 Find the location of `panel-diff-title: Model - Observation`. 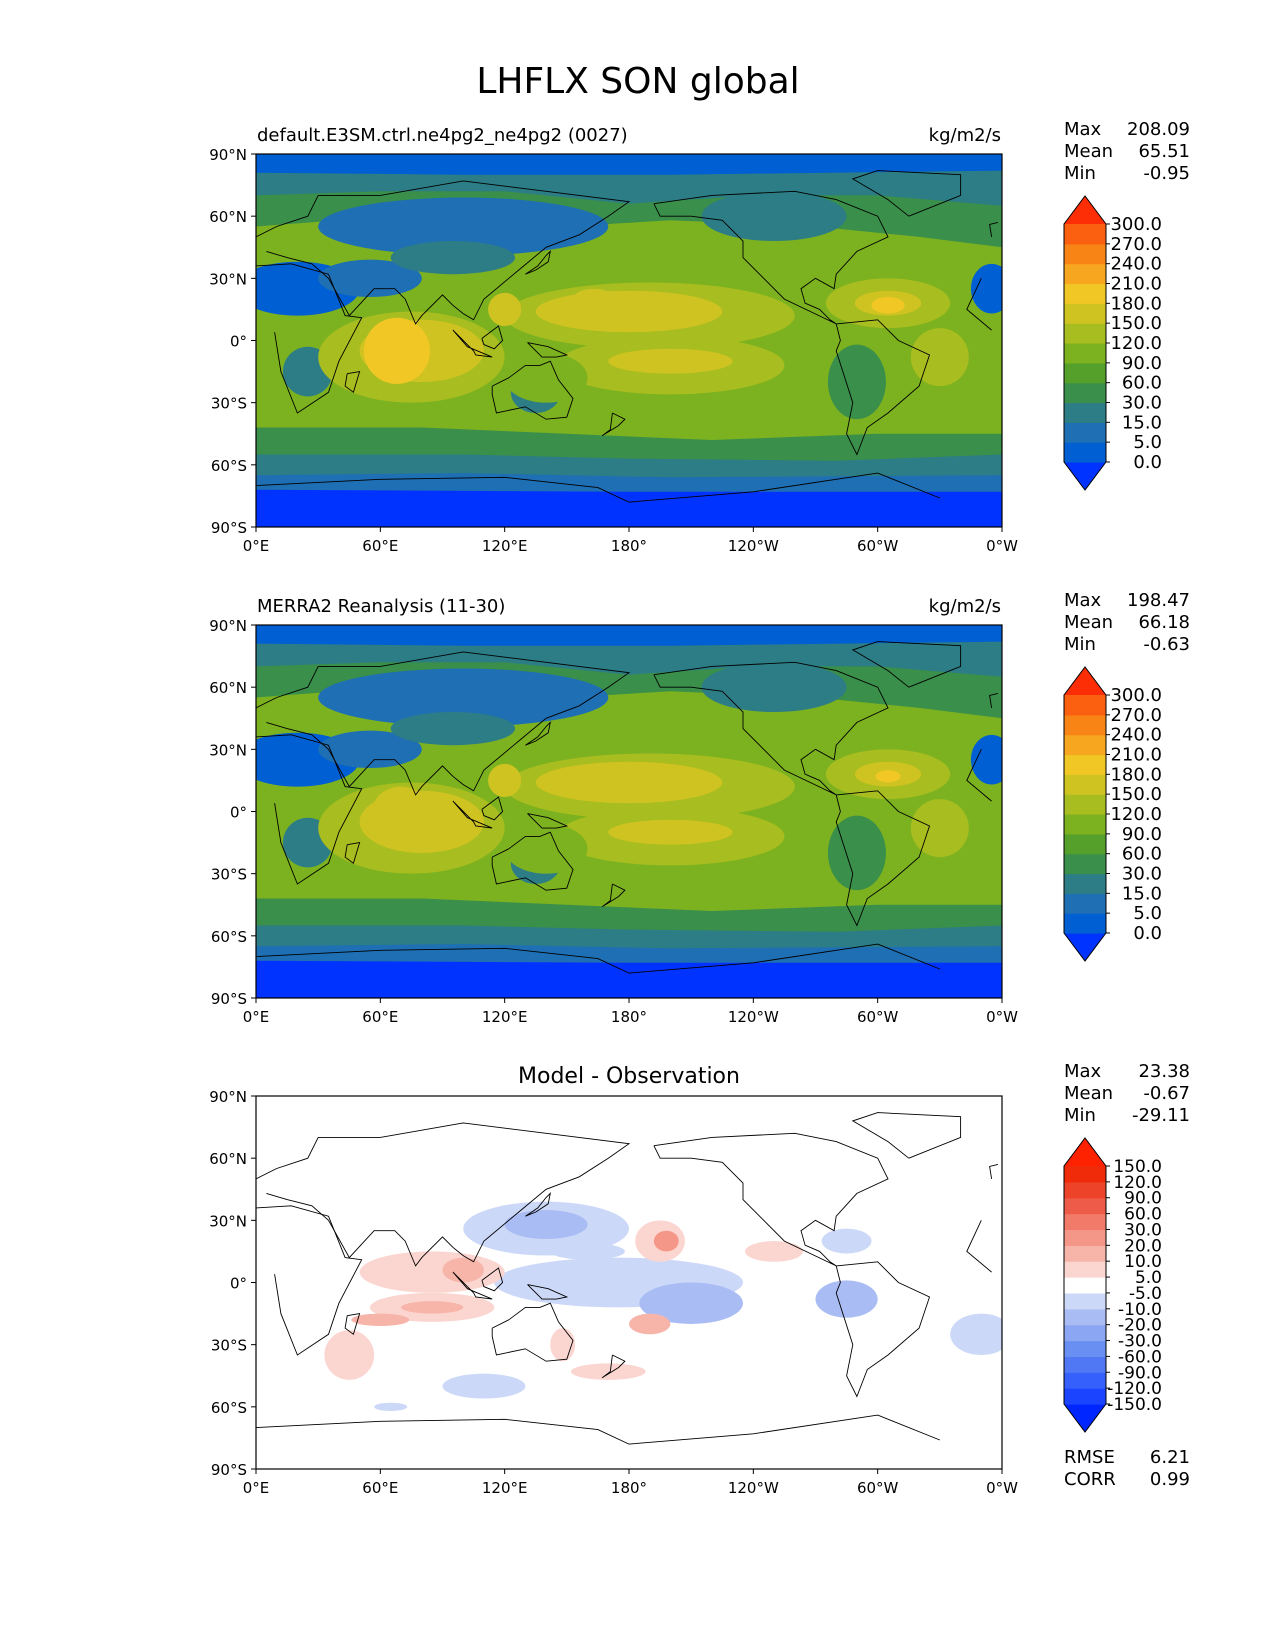

panel-diff-title: Model - Observation is located at coordinates (629, 1076).